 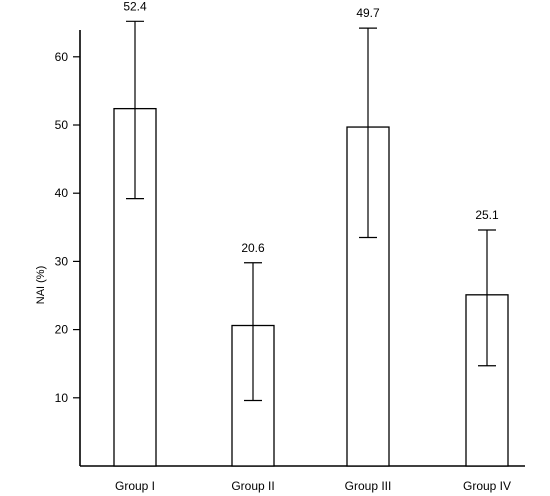 I want to click on y-ticks: 10 20 30 40 50 60, so click(x=67, y=227).